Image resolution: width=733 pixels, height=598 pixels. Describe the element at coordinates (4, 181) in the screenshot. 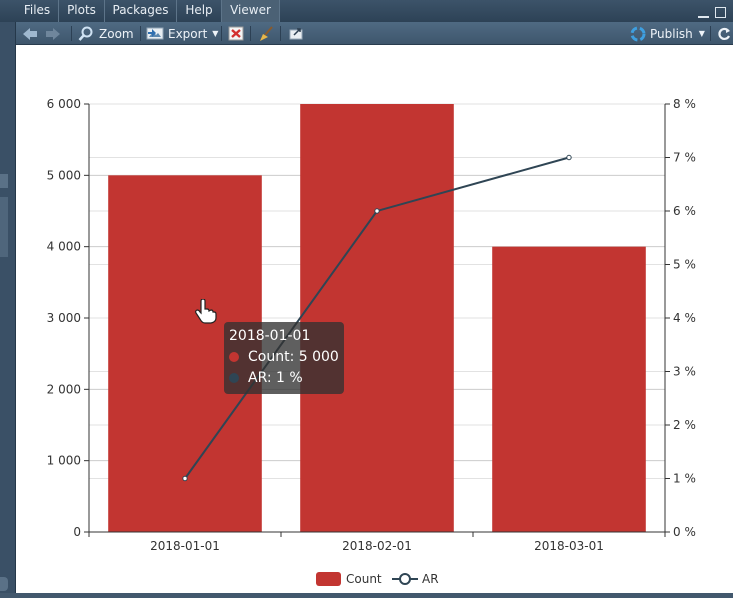

I see `pane-splitter-handle` at that location.